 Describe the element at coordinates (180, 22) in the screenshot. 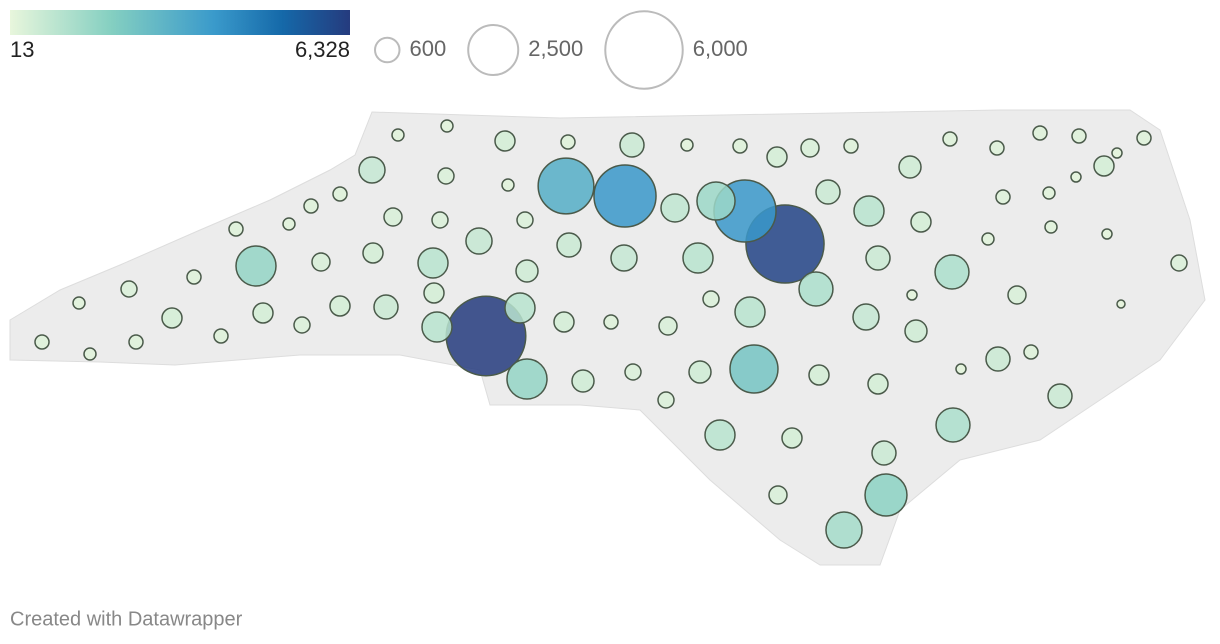

I see `color-scale-bar` at that location.